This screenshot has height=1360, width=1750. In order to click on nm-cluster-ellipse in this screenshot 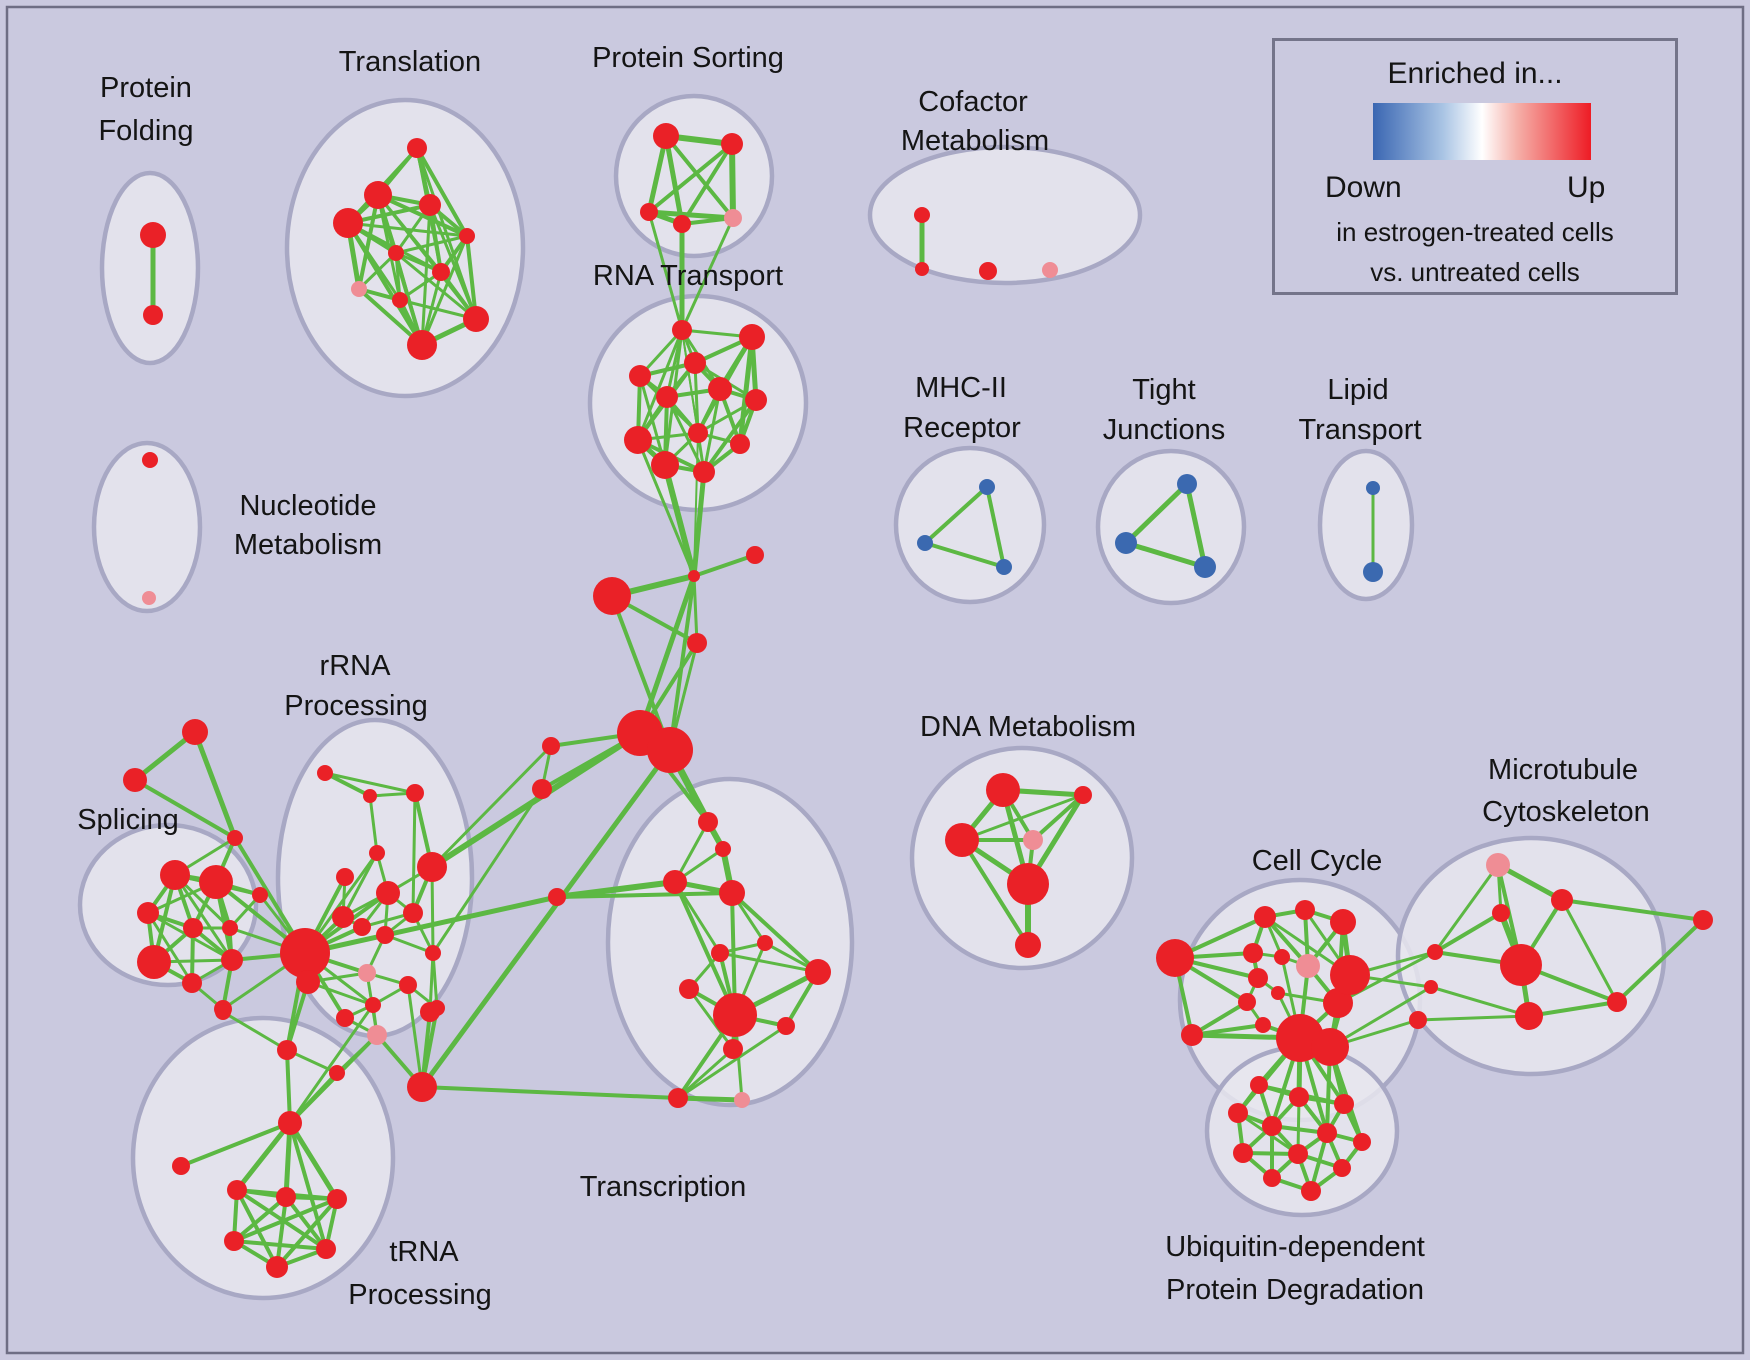, I will do `click(147, 527)`.